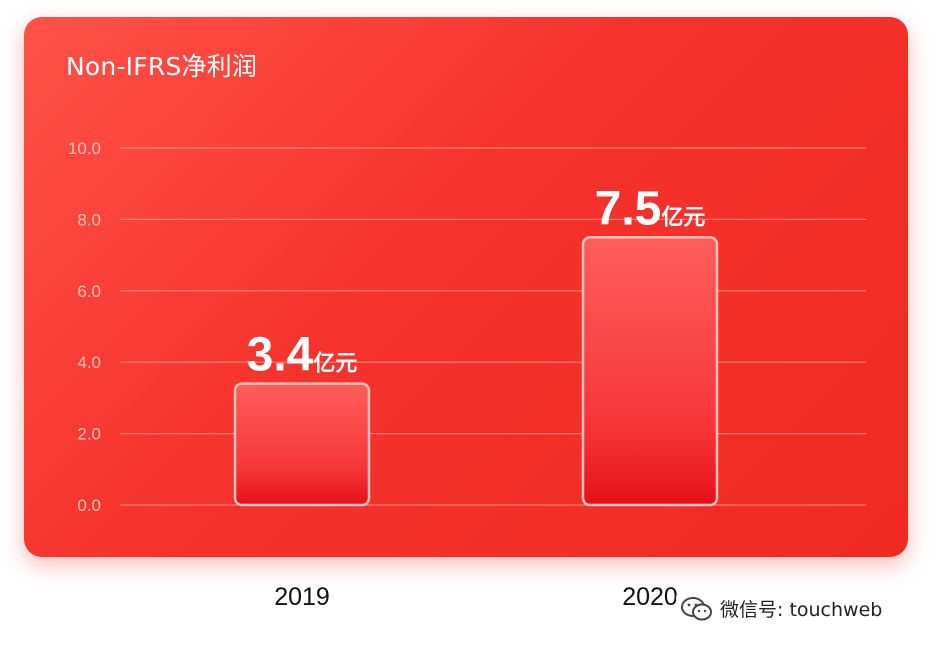  I want to click on y-tick-label: 0.0, so click(89, 505).